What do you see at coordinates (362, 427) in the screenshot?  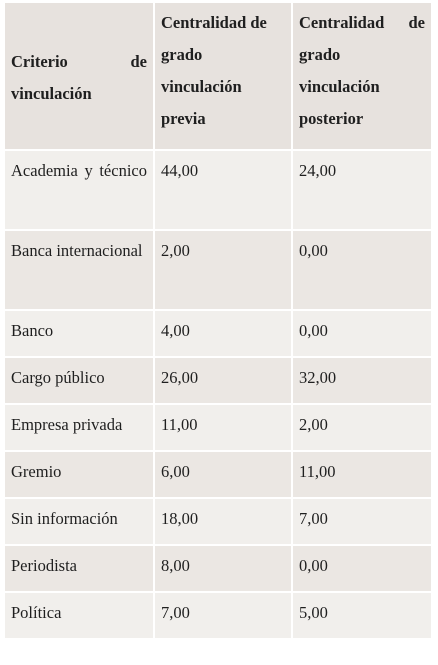 I see `cell-posterior: 2,00` at bounding box center [362, 427].